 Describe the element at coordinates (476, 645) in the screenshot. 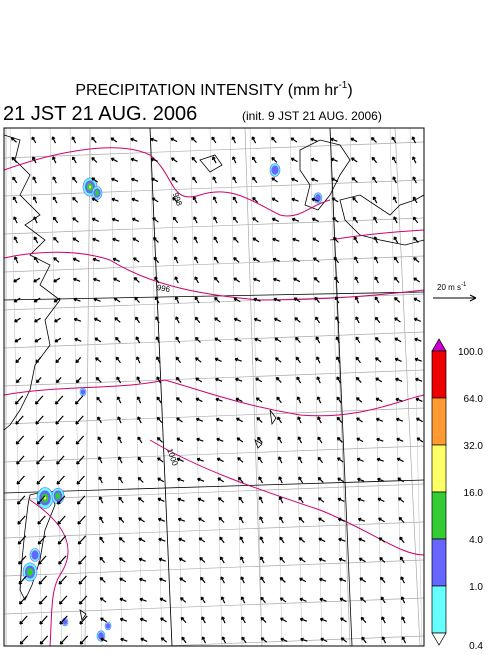

I see `colorbar-label: 0.4` at that location.